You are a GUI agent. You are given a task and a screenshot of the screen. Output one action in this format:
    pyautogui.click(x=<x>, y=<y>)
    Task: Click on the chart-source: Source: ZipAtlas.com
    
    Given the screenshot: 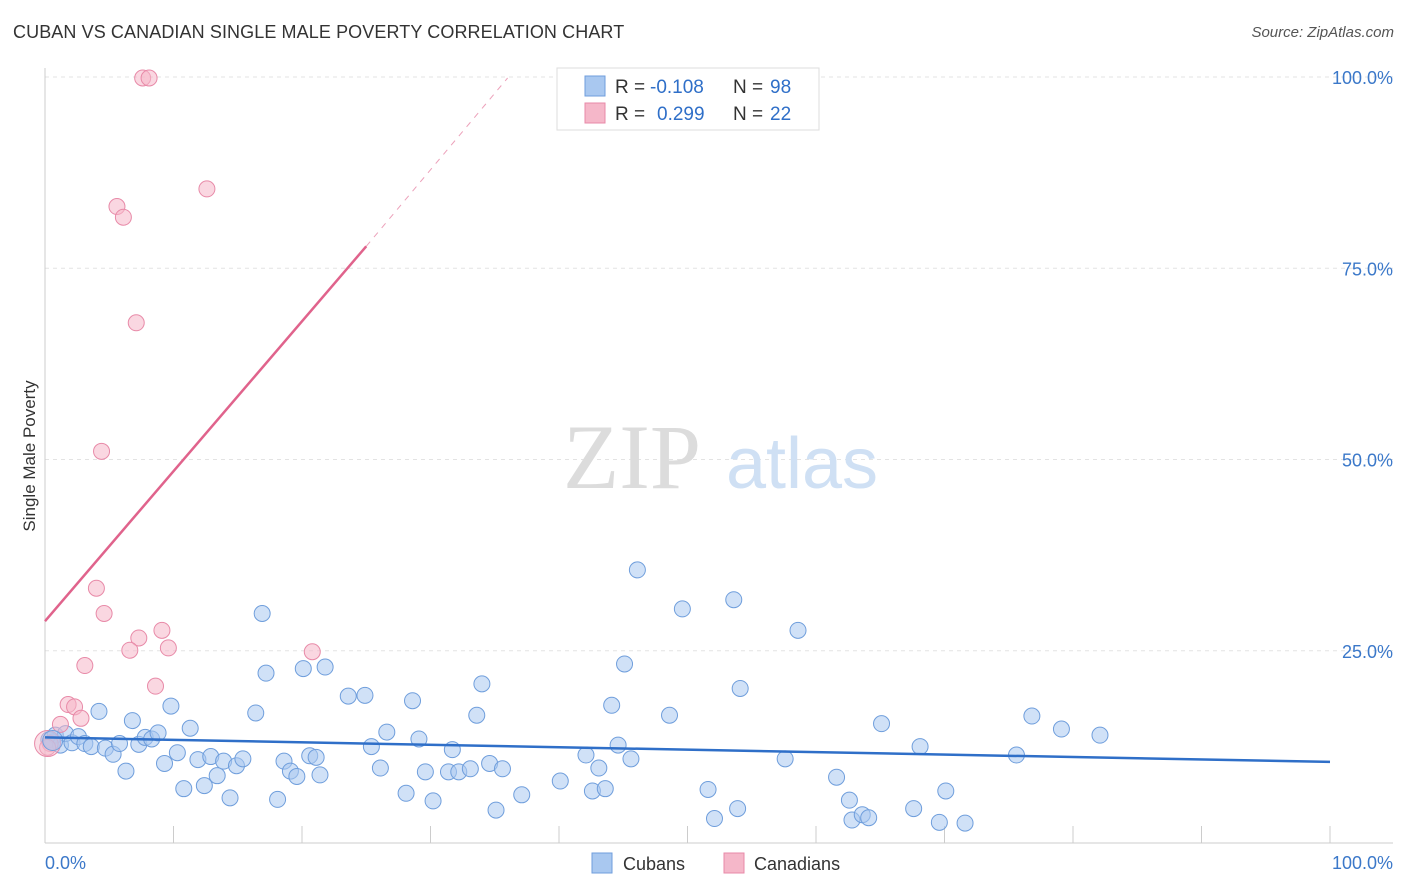 What is the action you would take?
    pyautogui.click(x=1322, y=32)
    